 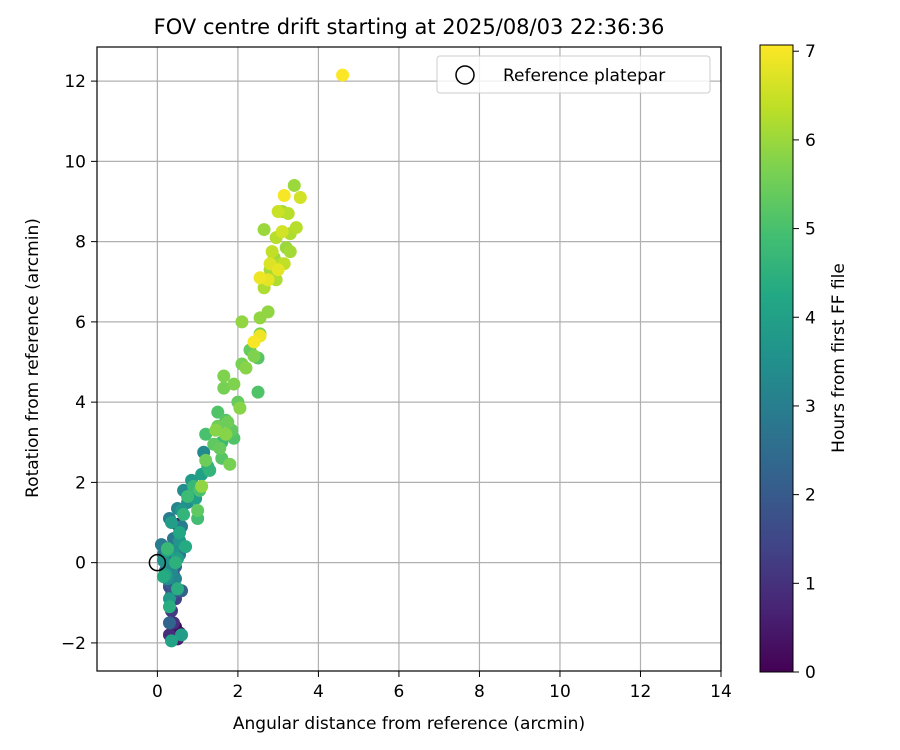 I want to click on y-tick-label: 8, so click(x=80, y=243).